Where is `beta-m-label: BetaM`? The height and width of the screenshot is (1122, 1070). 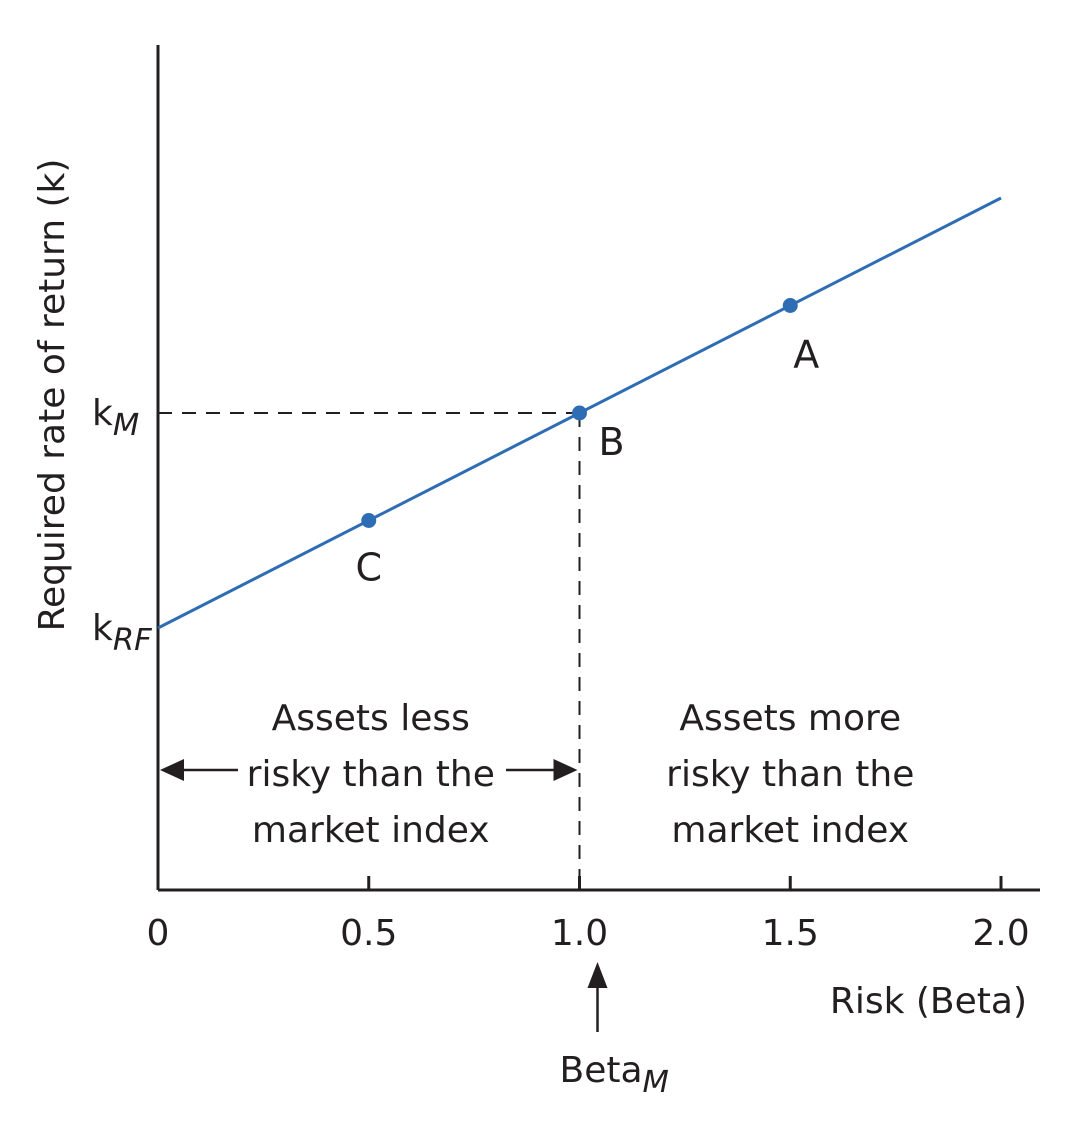
beta-m-label: BetaM is located at coordinates (614, 1075).